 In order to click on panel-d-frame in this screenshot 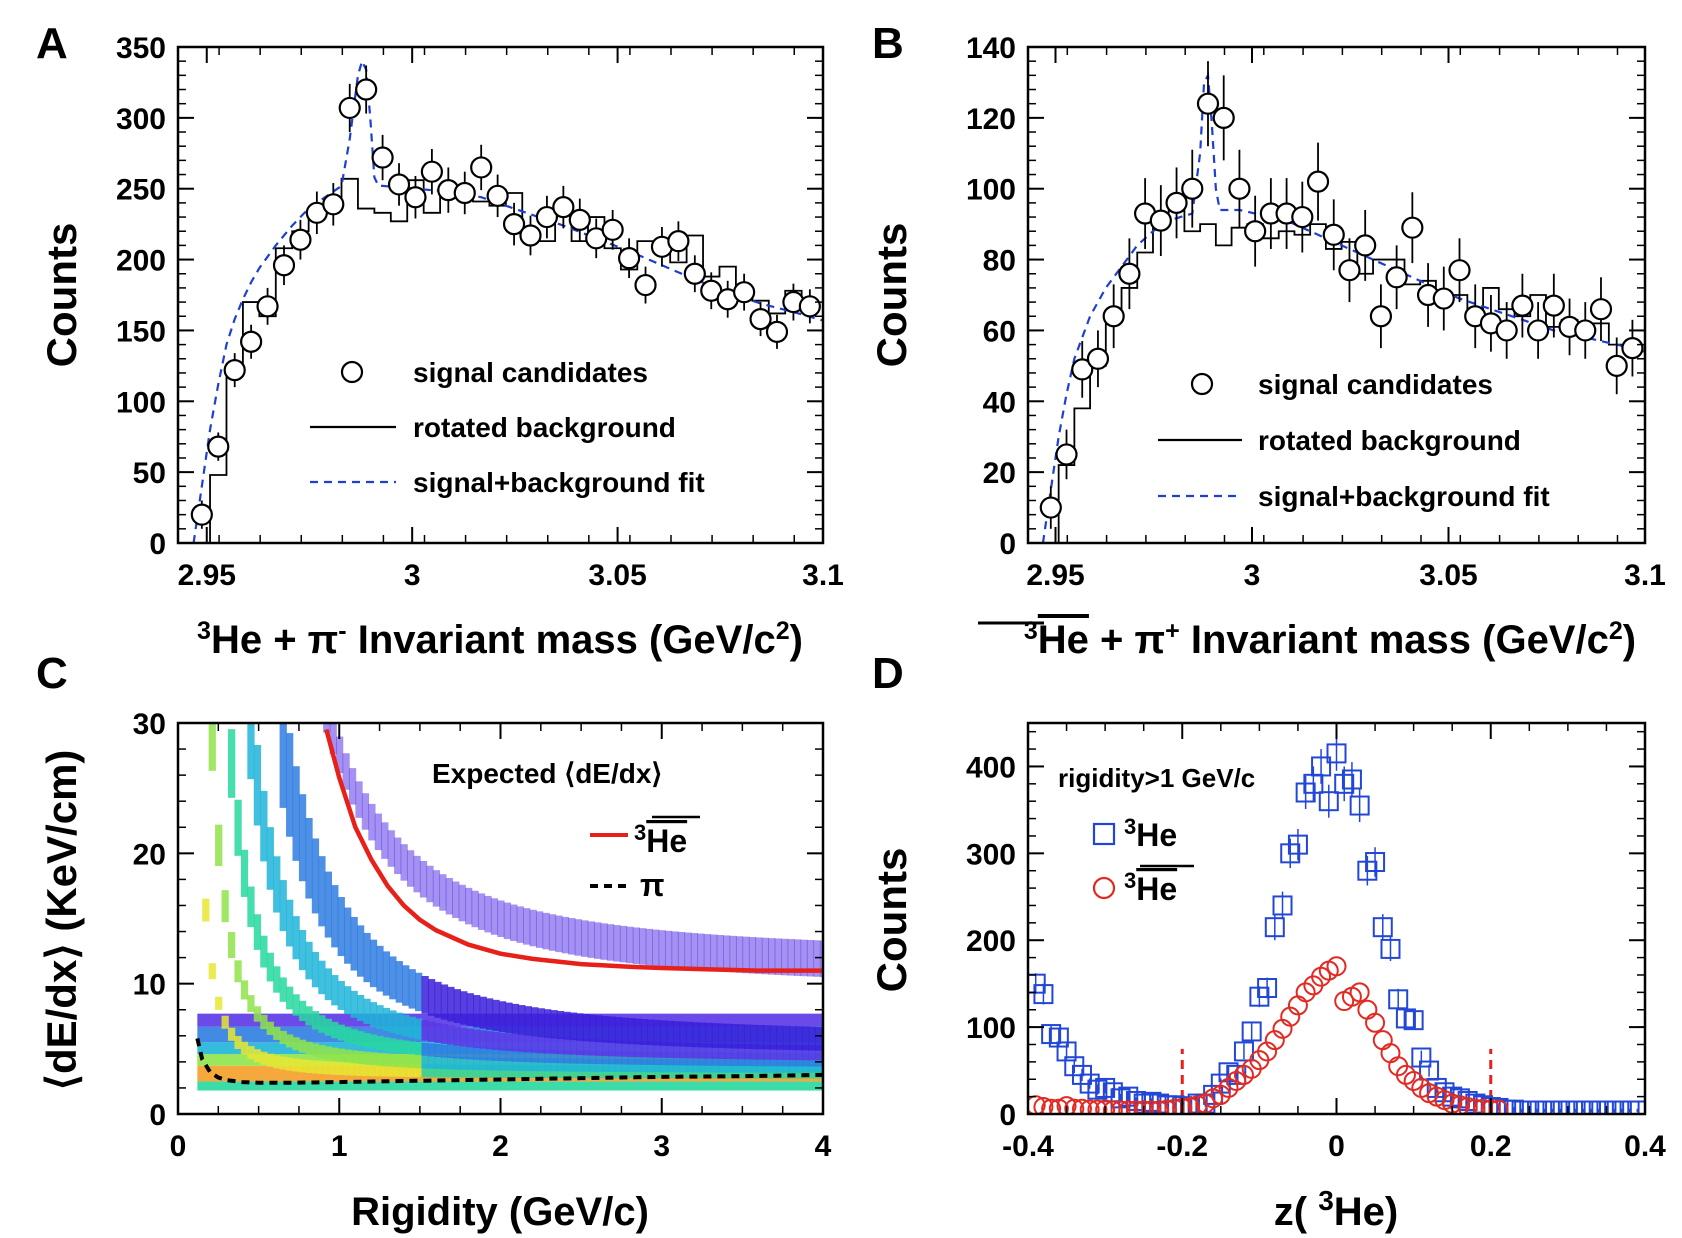, I will do `click(1336, 918)`.